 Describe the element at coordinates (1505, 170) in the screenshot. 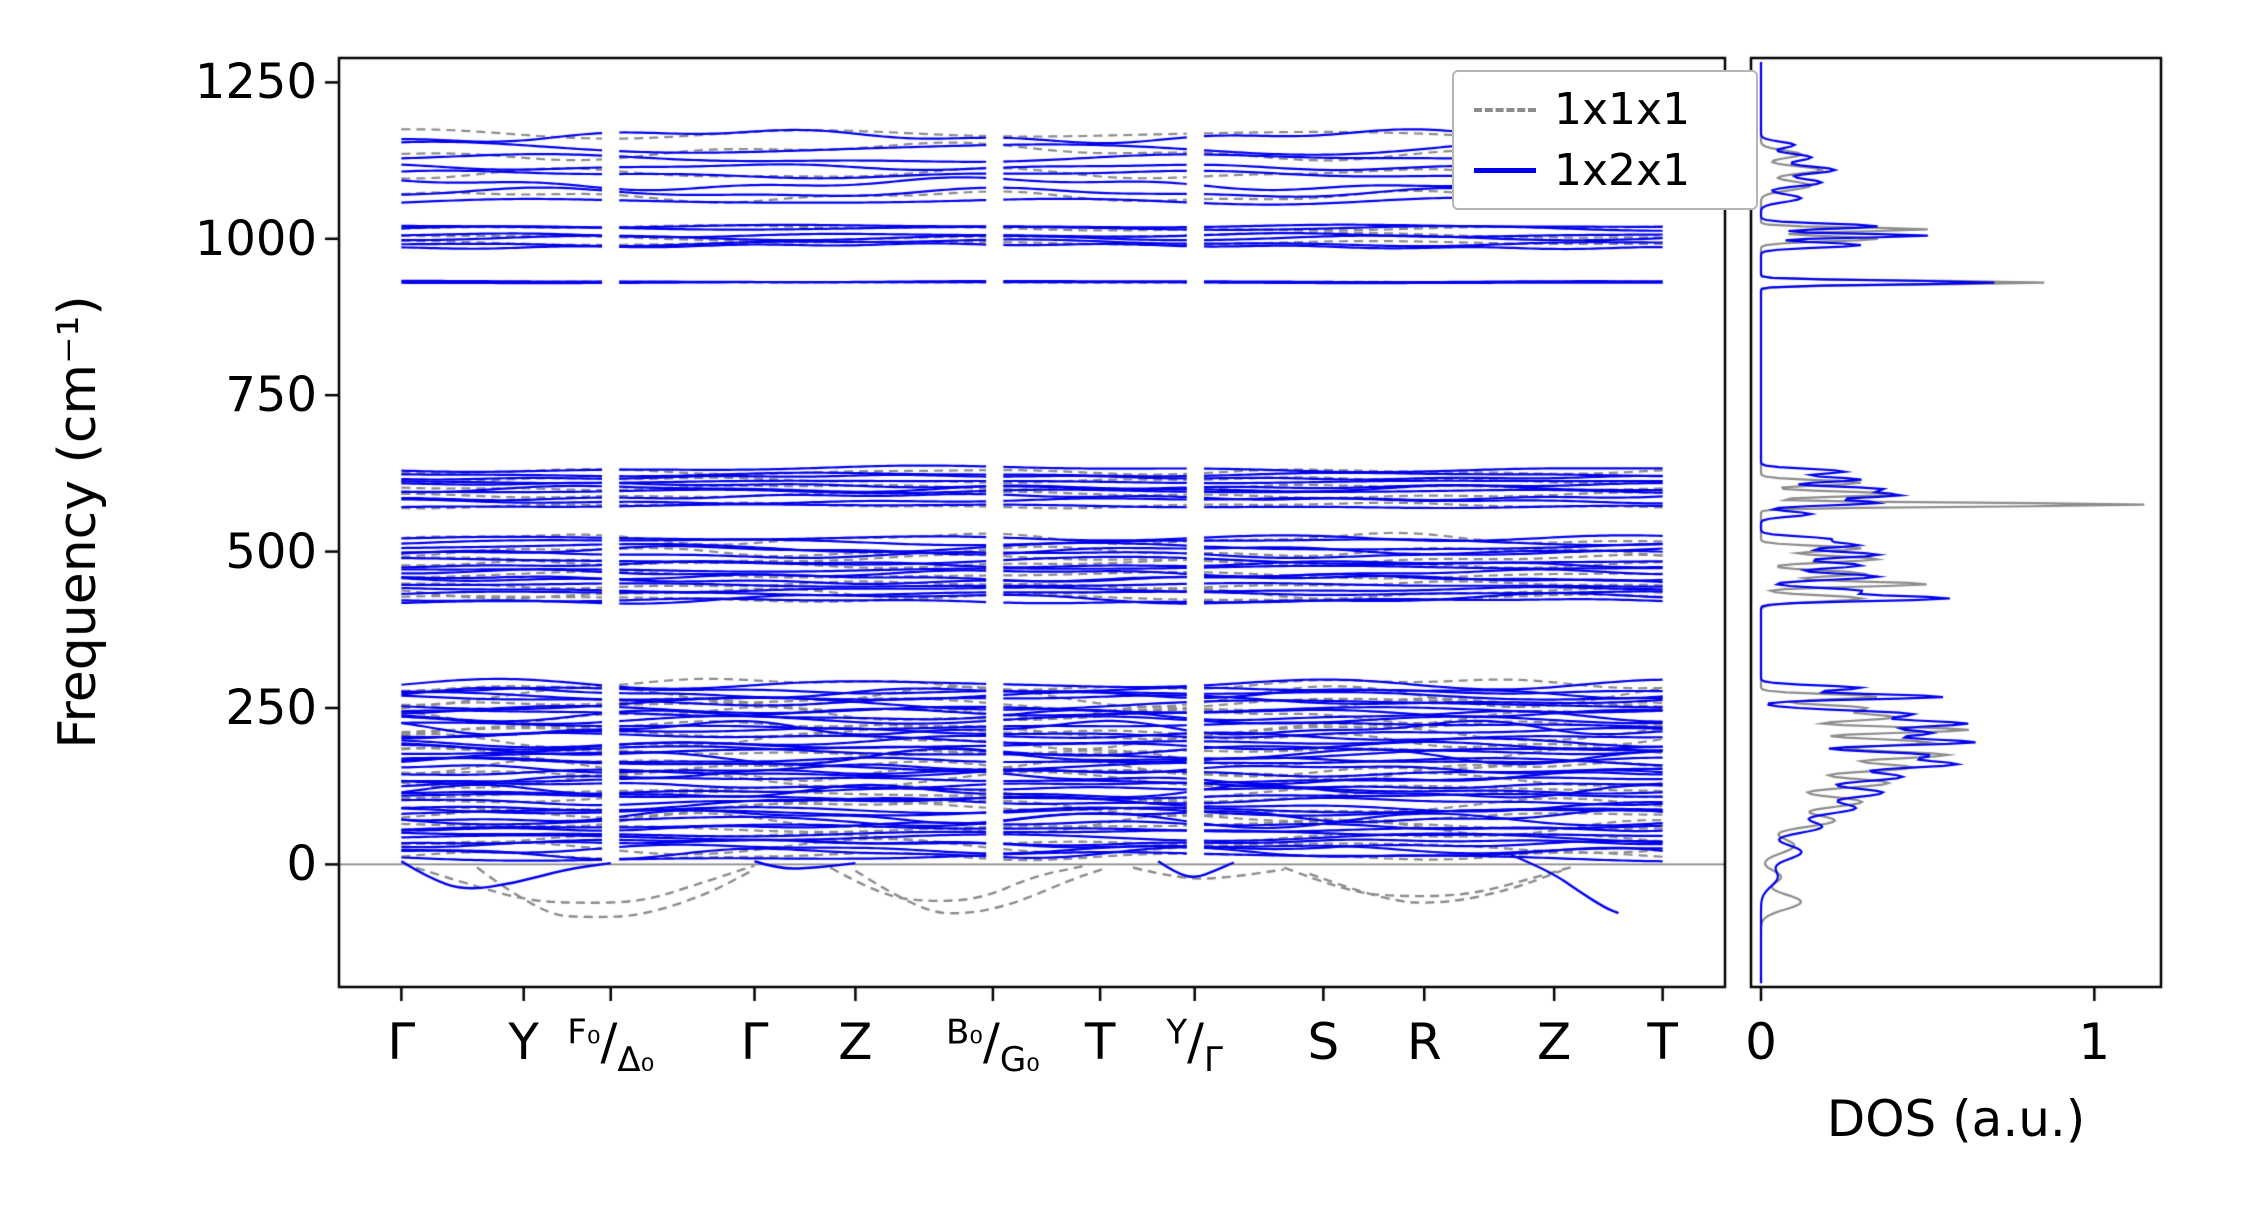

I see `legend-swatch-solid-icon` at that location.